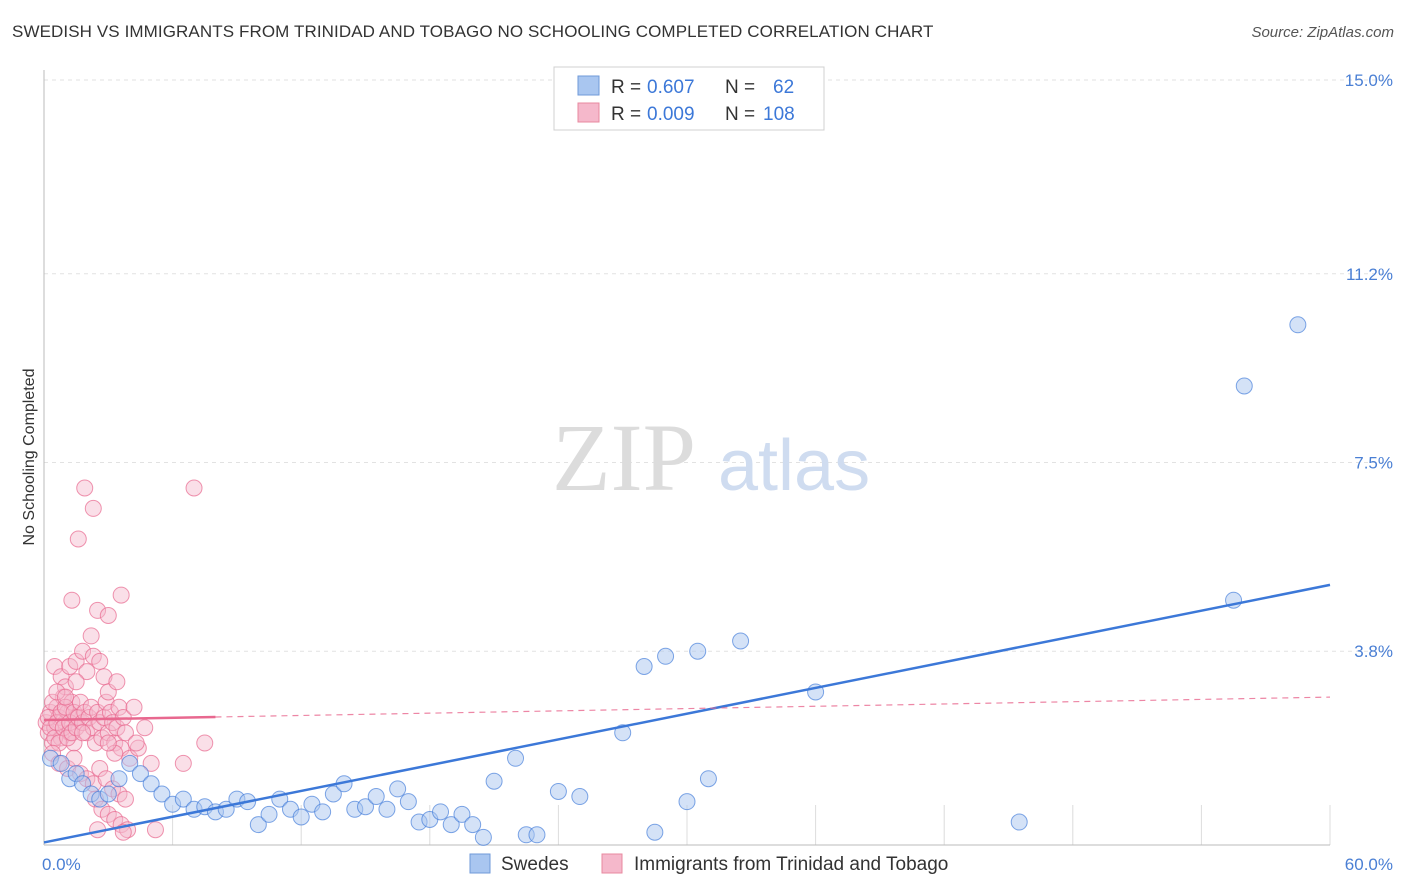  I want to click on bottom-legend-swatch-swedes, so click(480, 863).